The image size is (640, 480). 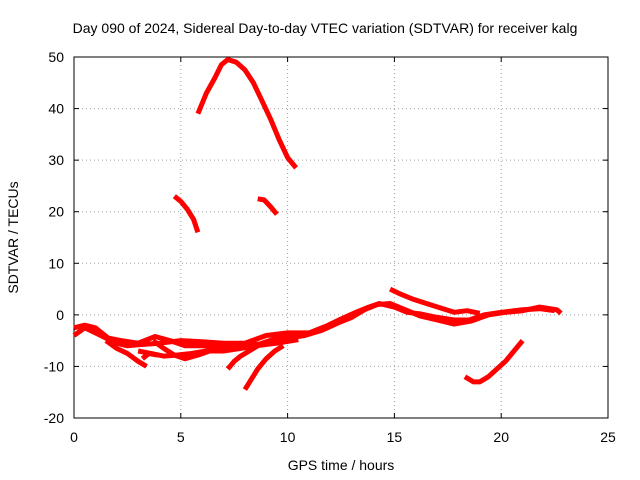 What do you see at coordinates (608, 437) in the screenshot?
I see `x-tick-label: 25` at bounding box center [608, 437].